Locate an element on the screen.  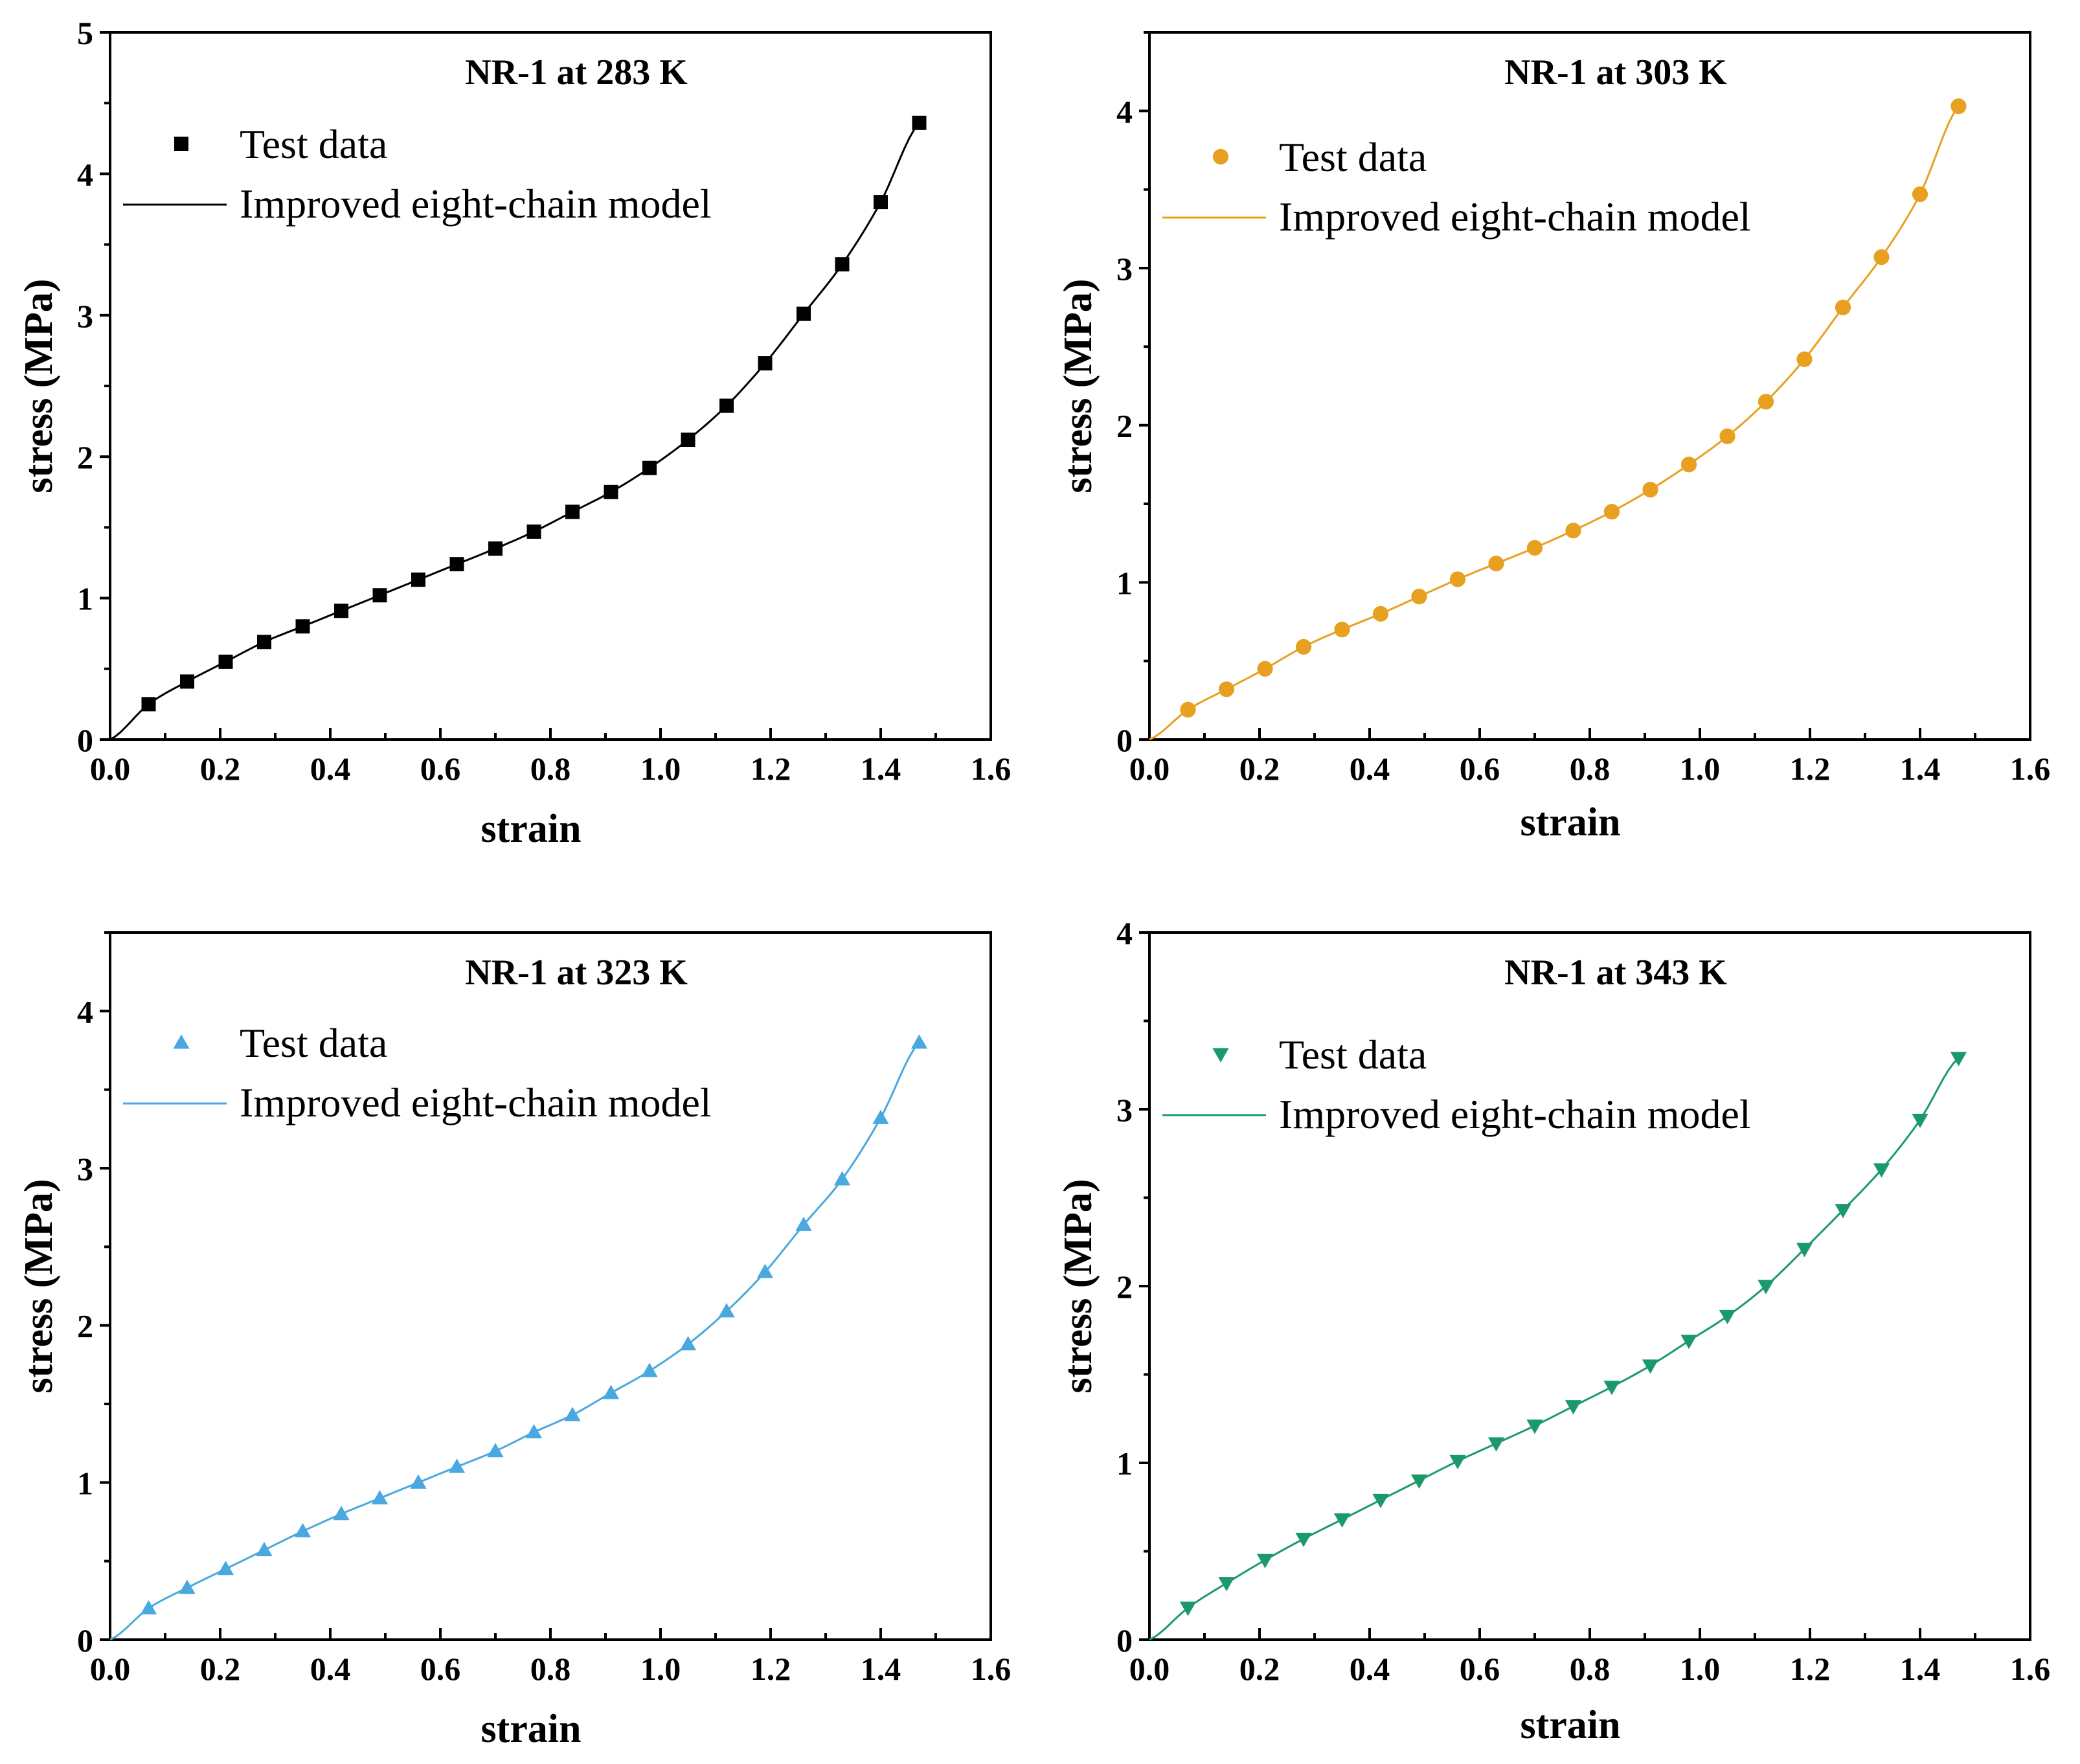
x-tick-label: 0.0 is located at coordinates (111, 1669).